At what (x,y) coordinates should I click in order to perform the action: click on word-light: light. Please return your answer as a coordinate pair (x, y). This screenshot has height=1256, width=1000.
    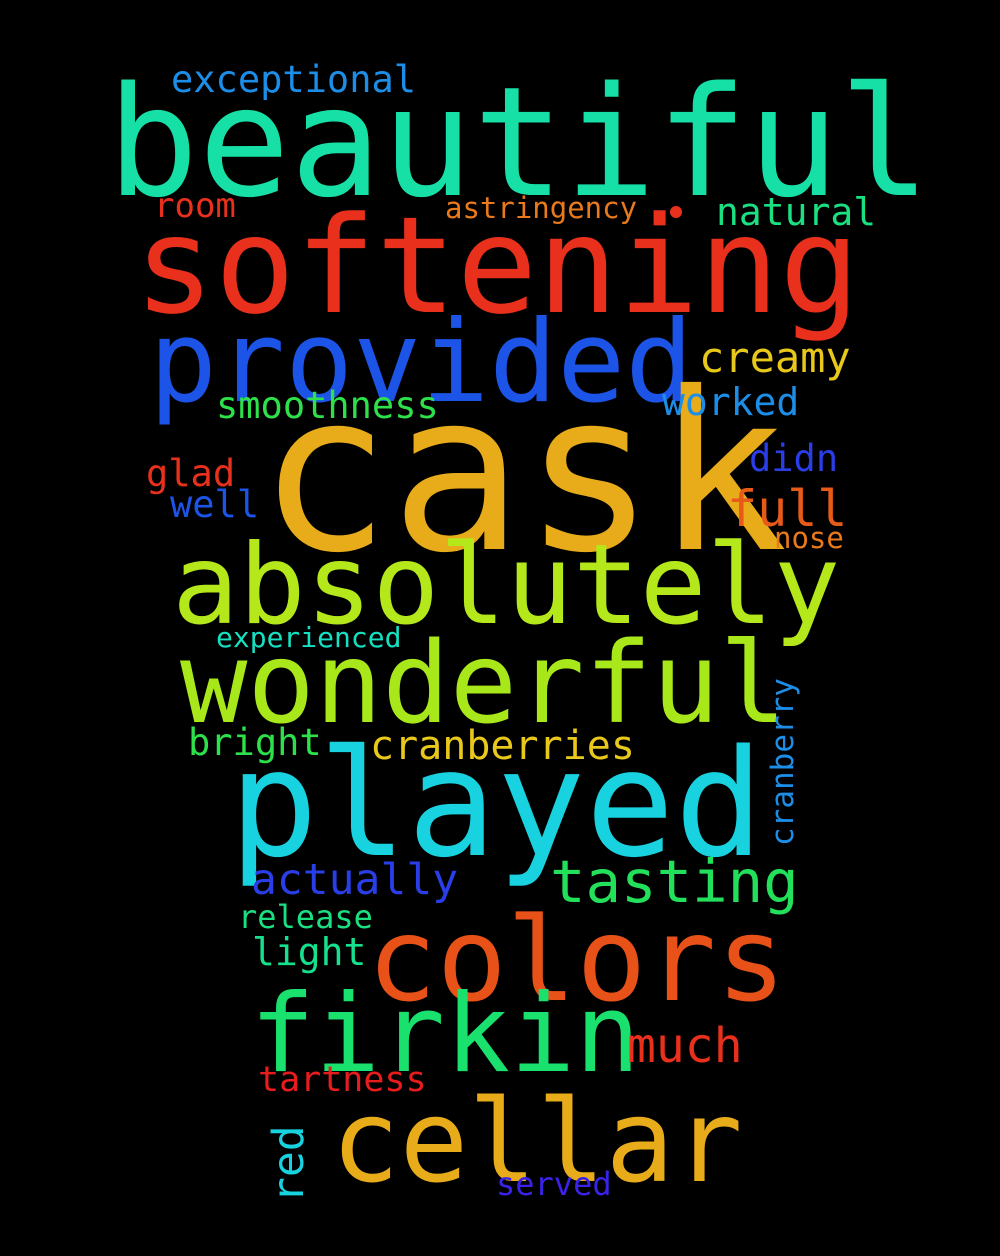
    Looking at the image, I should click on (309, 952).